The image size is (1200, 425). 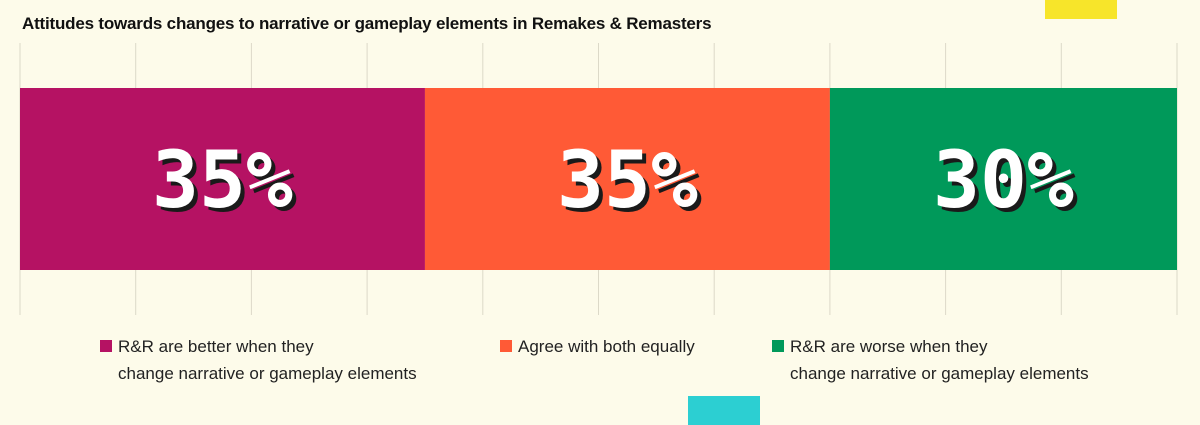 What do you see at coordinates (506, 346) in the screenshot?
I see `legend-swatch-both` at bounding box center [506, 346].